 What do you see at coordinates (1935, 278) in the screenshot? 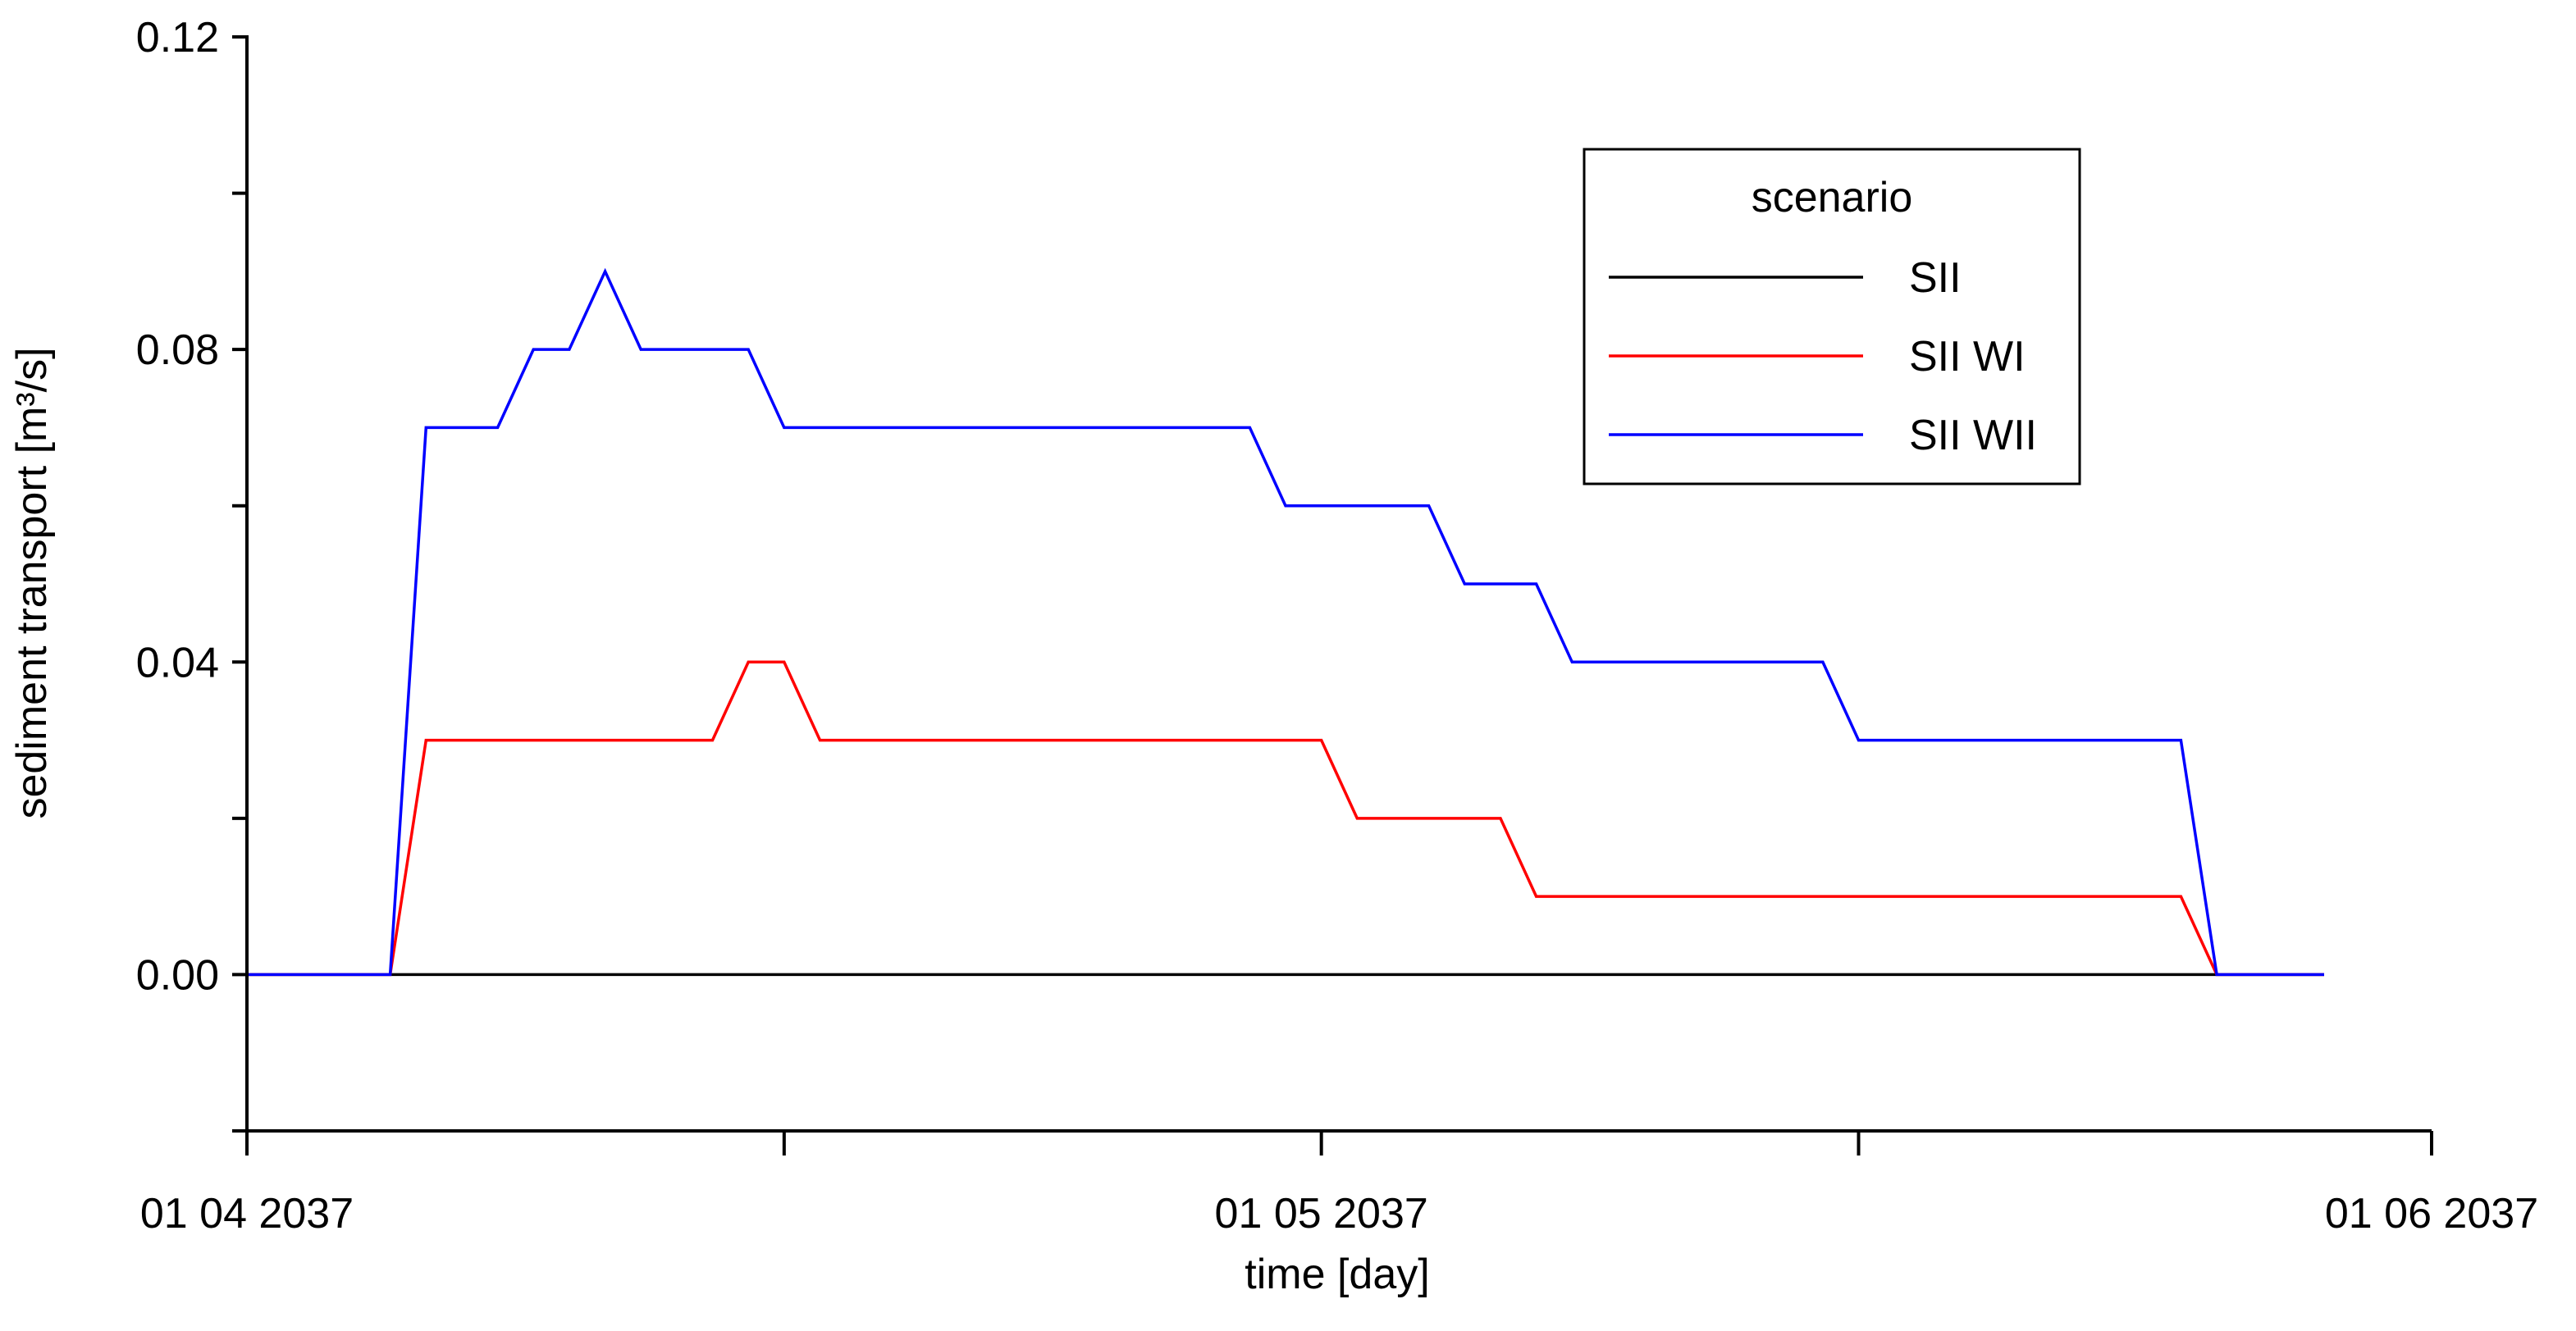
I see `legend-label: SII` at bounding box center [1935, 278].